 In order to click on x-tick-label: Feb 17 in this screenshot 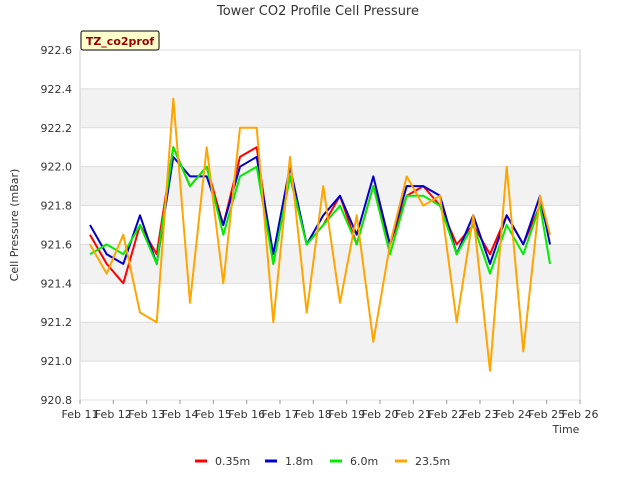, I will do `click(280, 414)`.